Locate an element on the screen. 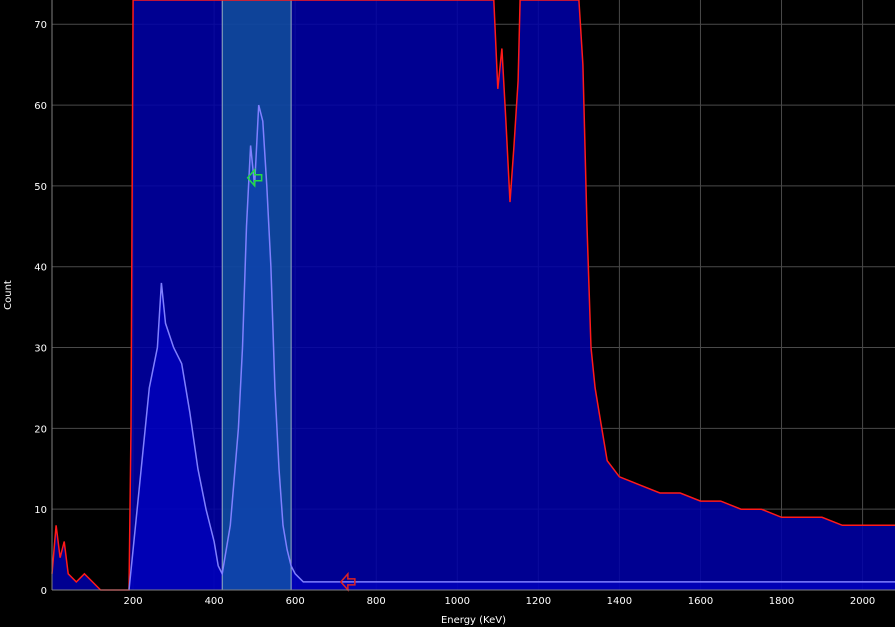 Image resolution: width=895 pixels, height=627 pixels. x-tick-label: 1600 is located at coordinates (700, 601).